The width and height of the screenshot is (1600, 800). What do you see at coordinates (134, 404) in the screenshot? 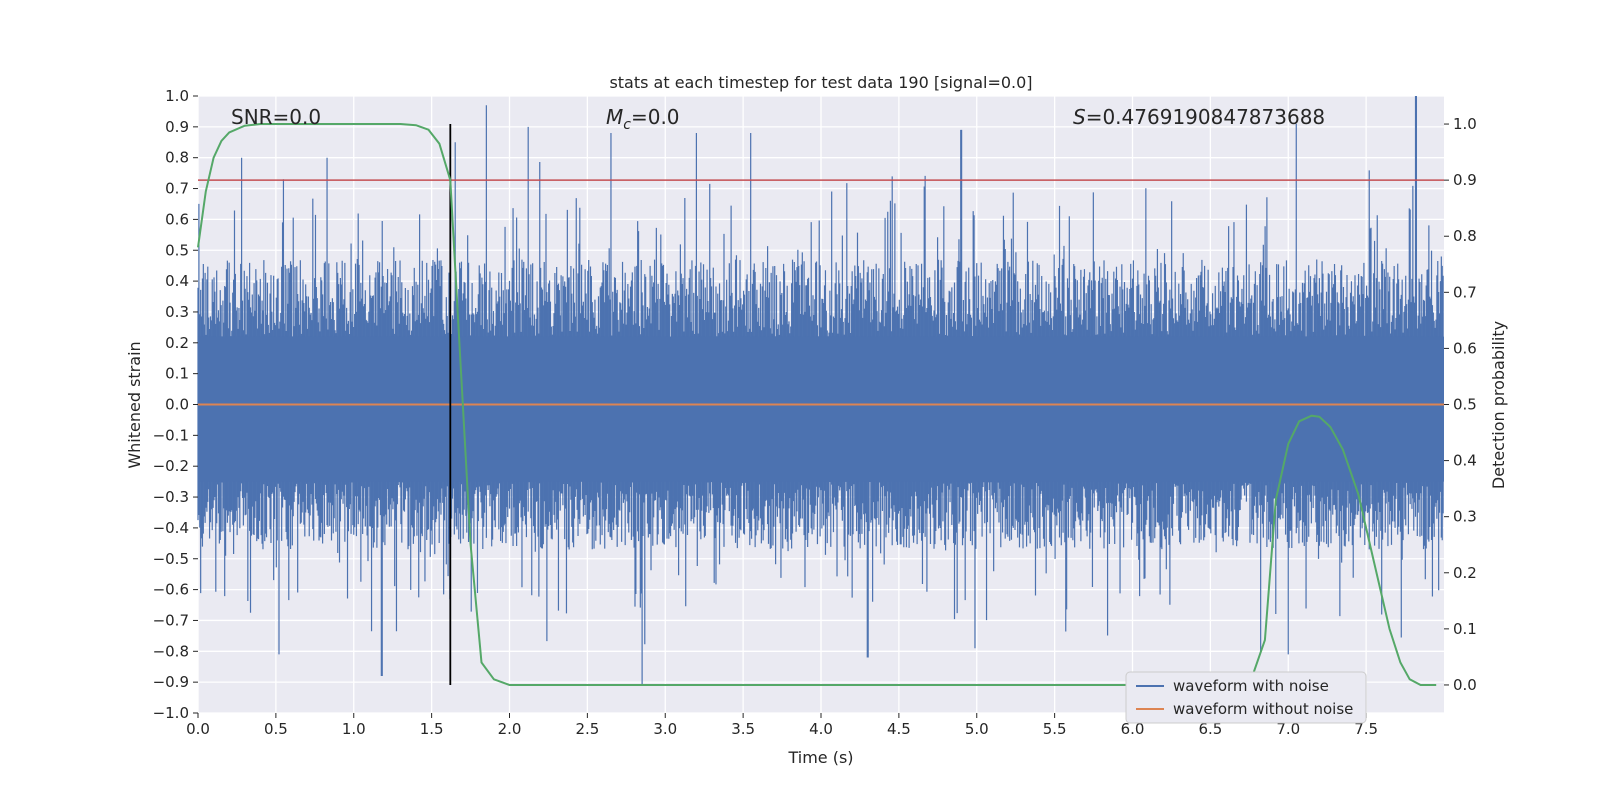
I see `y-axis-label: Whitened strain` at bounding box center [134, 404].